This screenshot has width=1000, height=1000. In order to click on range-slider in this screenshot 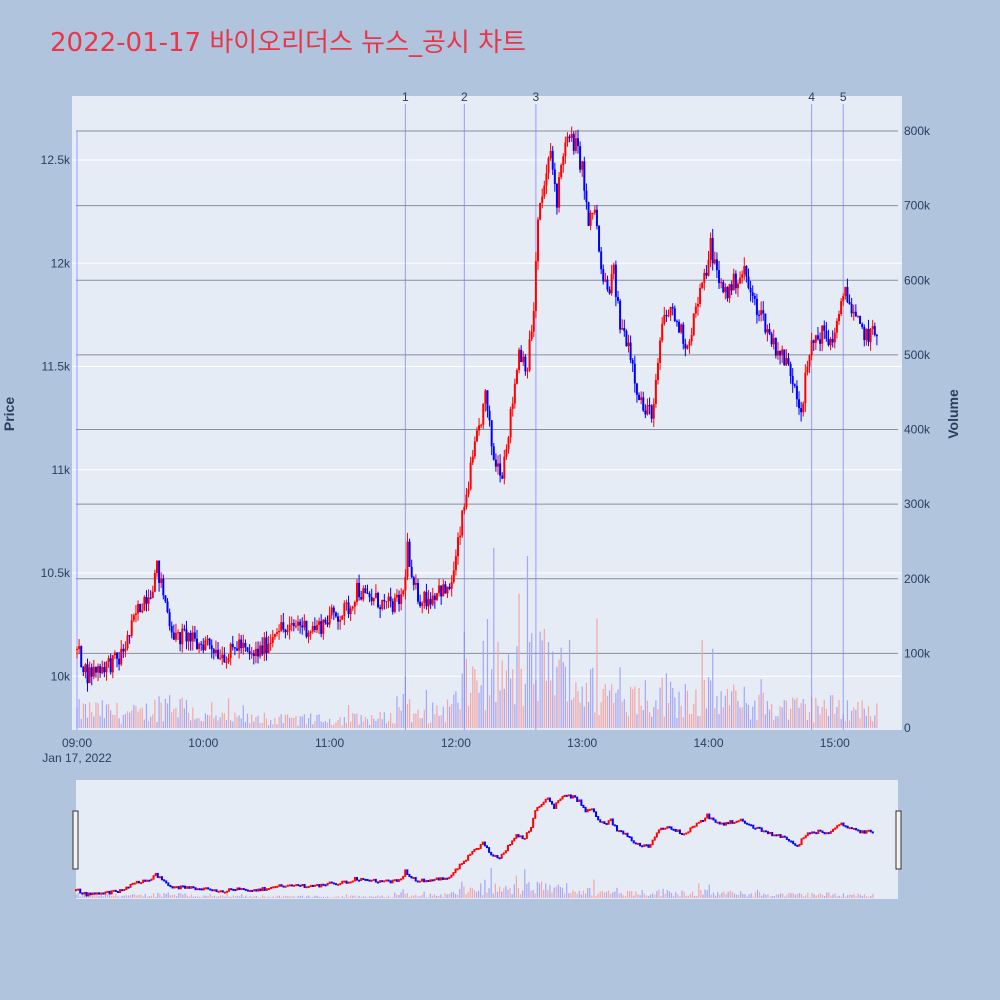, I will do `click(487, 839)`.